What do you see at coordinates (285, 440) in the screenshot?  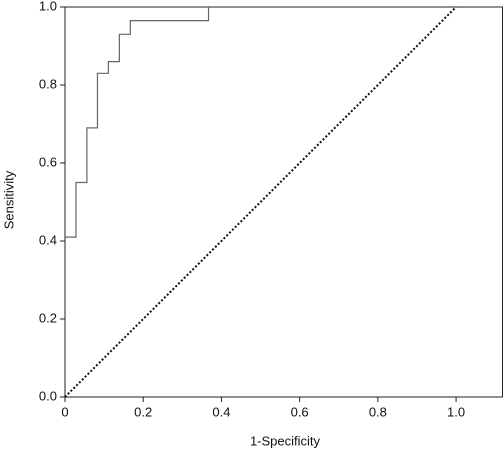 I see `x-axis-title: 1-Specificity` at bounding box center [285, 440].